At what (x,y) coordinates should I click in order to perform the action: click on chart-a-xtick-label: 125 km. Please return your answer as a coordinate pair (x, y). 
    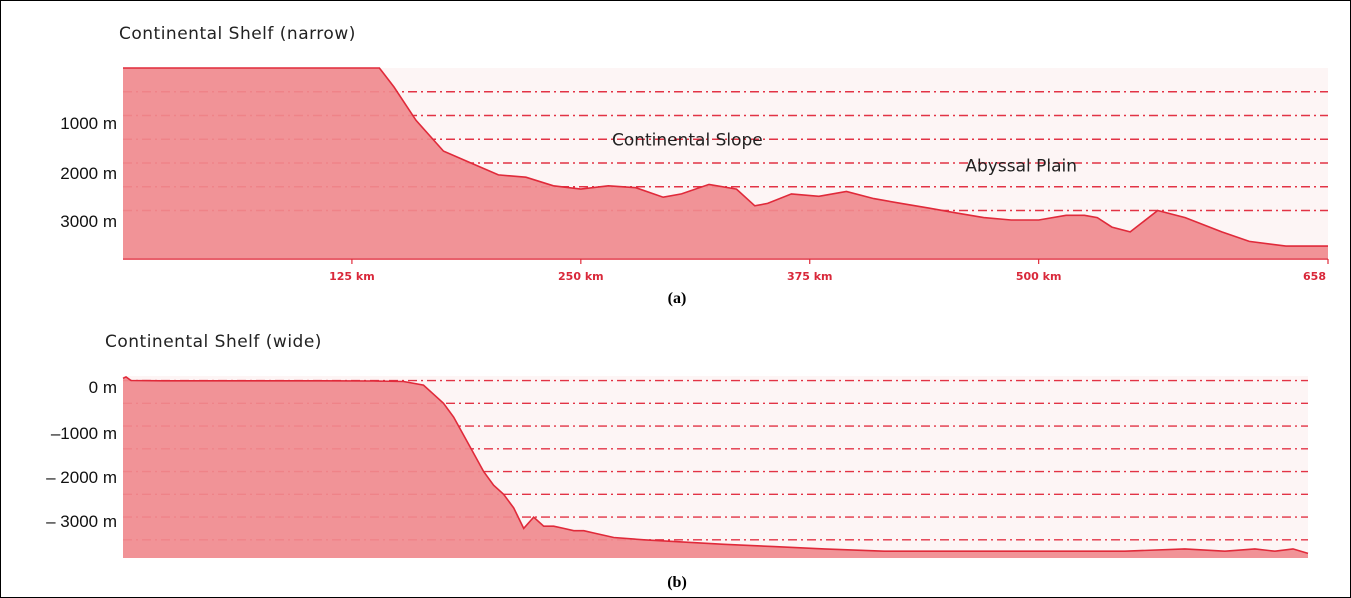
    Looking at the image, I should click on (352, 276).